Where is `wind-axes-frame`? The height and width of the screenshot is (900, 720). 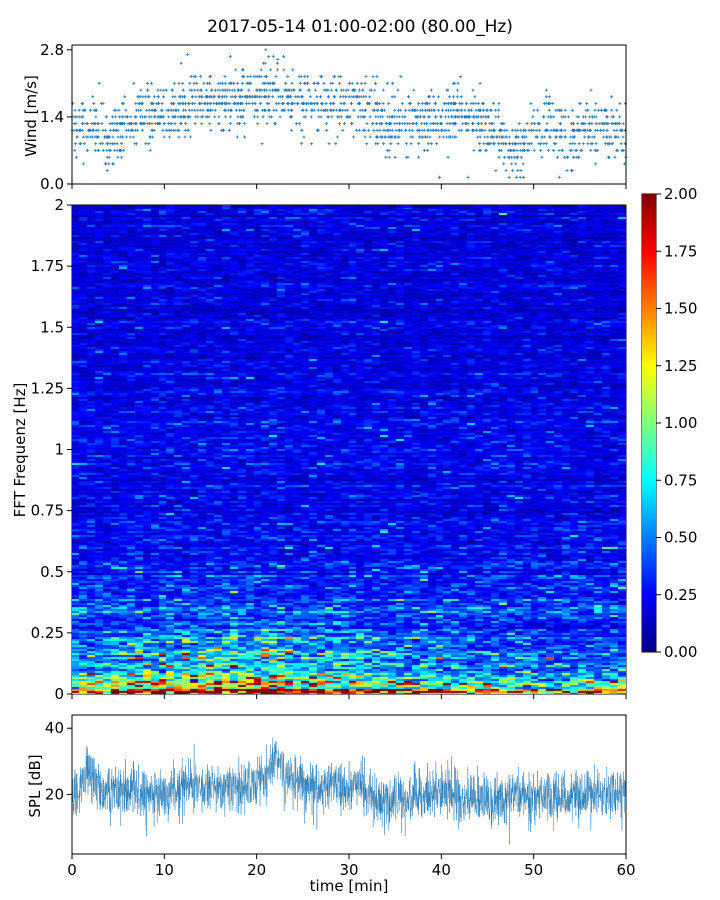 wind-axes-frame is located at coordinates (349, 114).